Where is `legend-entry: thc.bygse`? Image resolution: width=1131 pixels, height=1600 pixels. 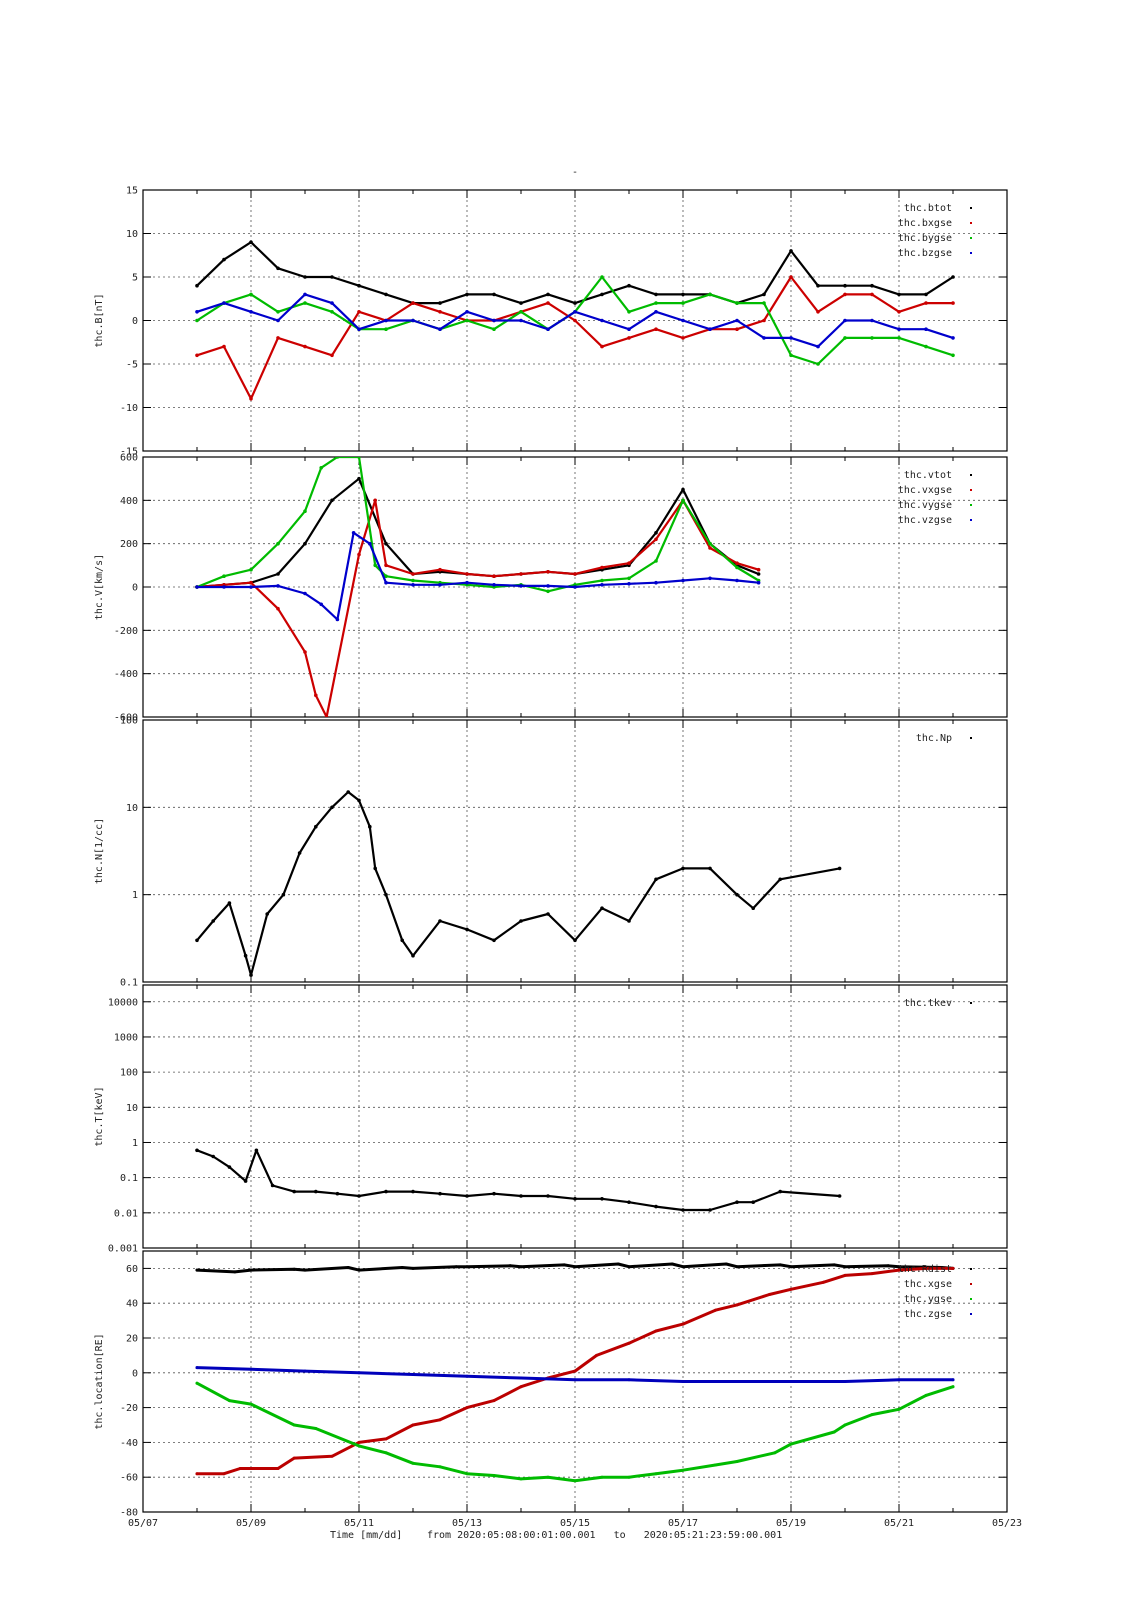 legend-entry: thc.bygse is located at coordinates (925, 238).